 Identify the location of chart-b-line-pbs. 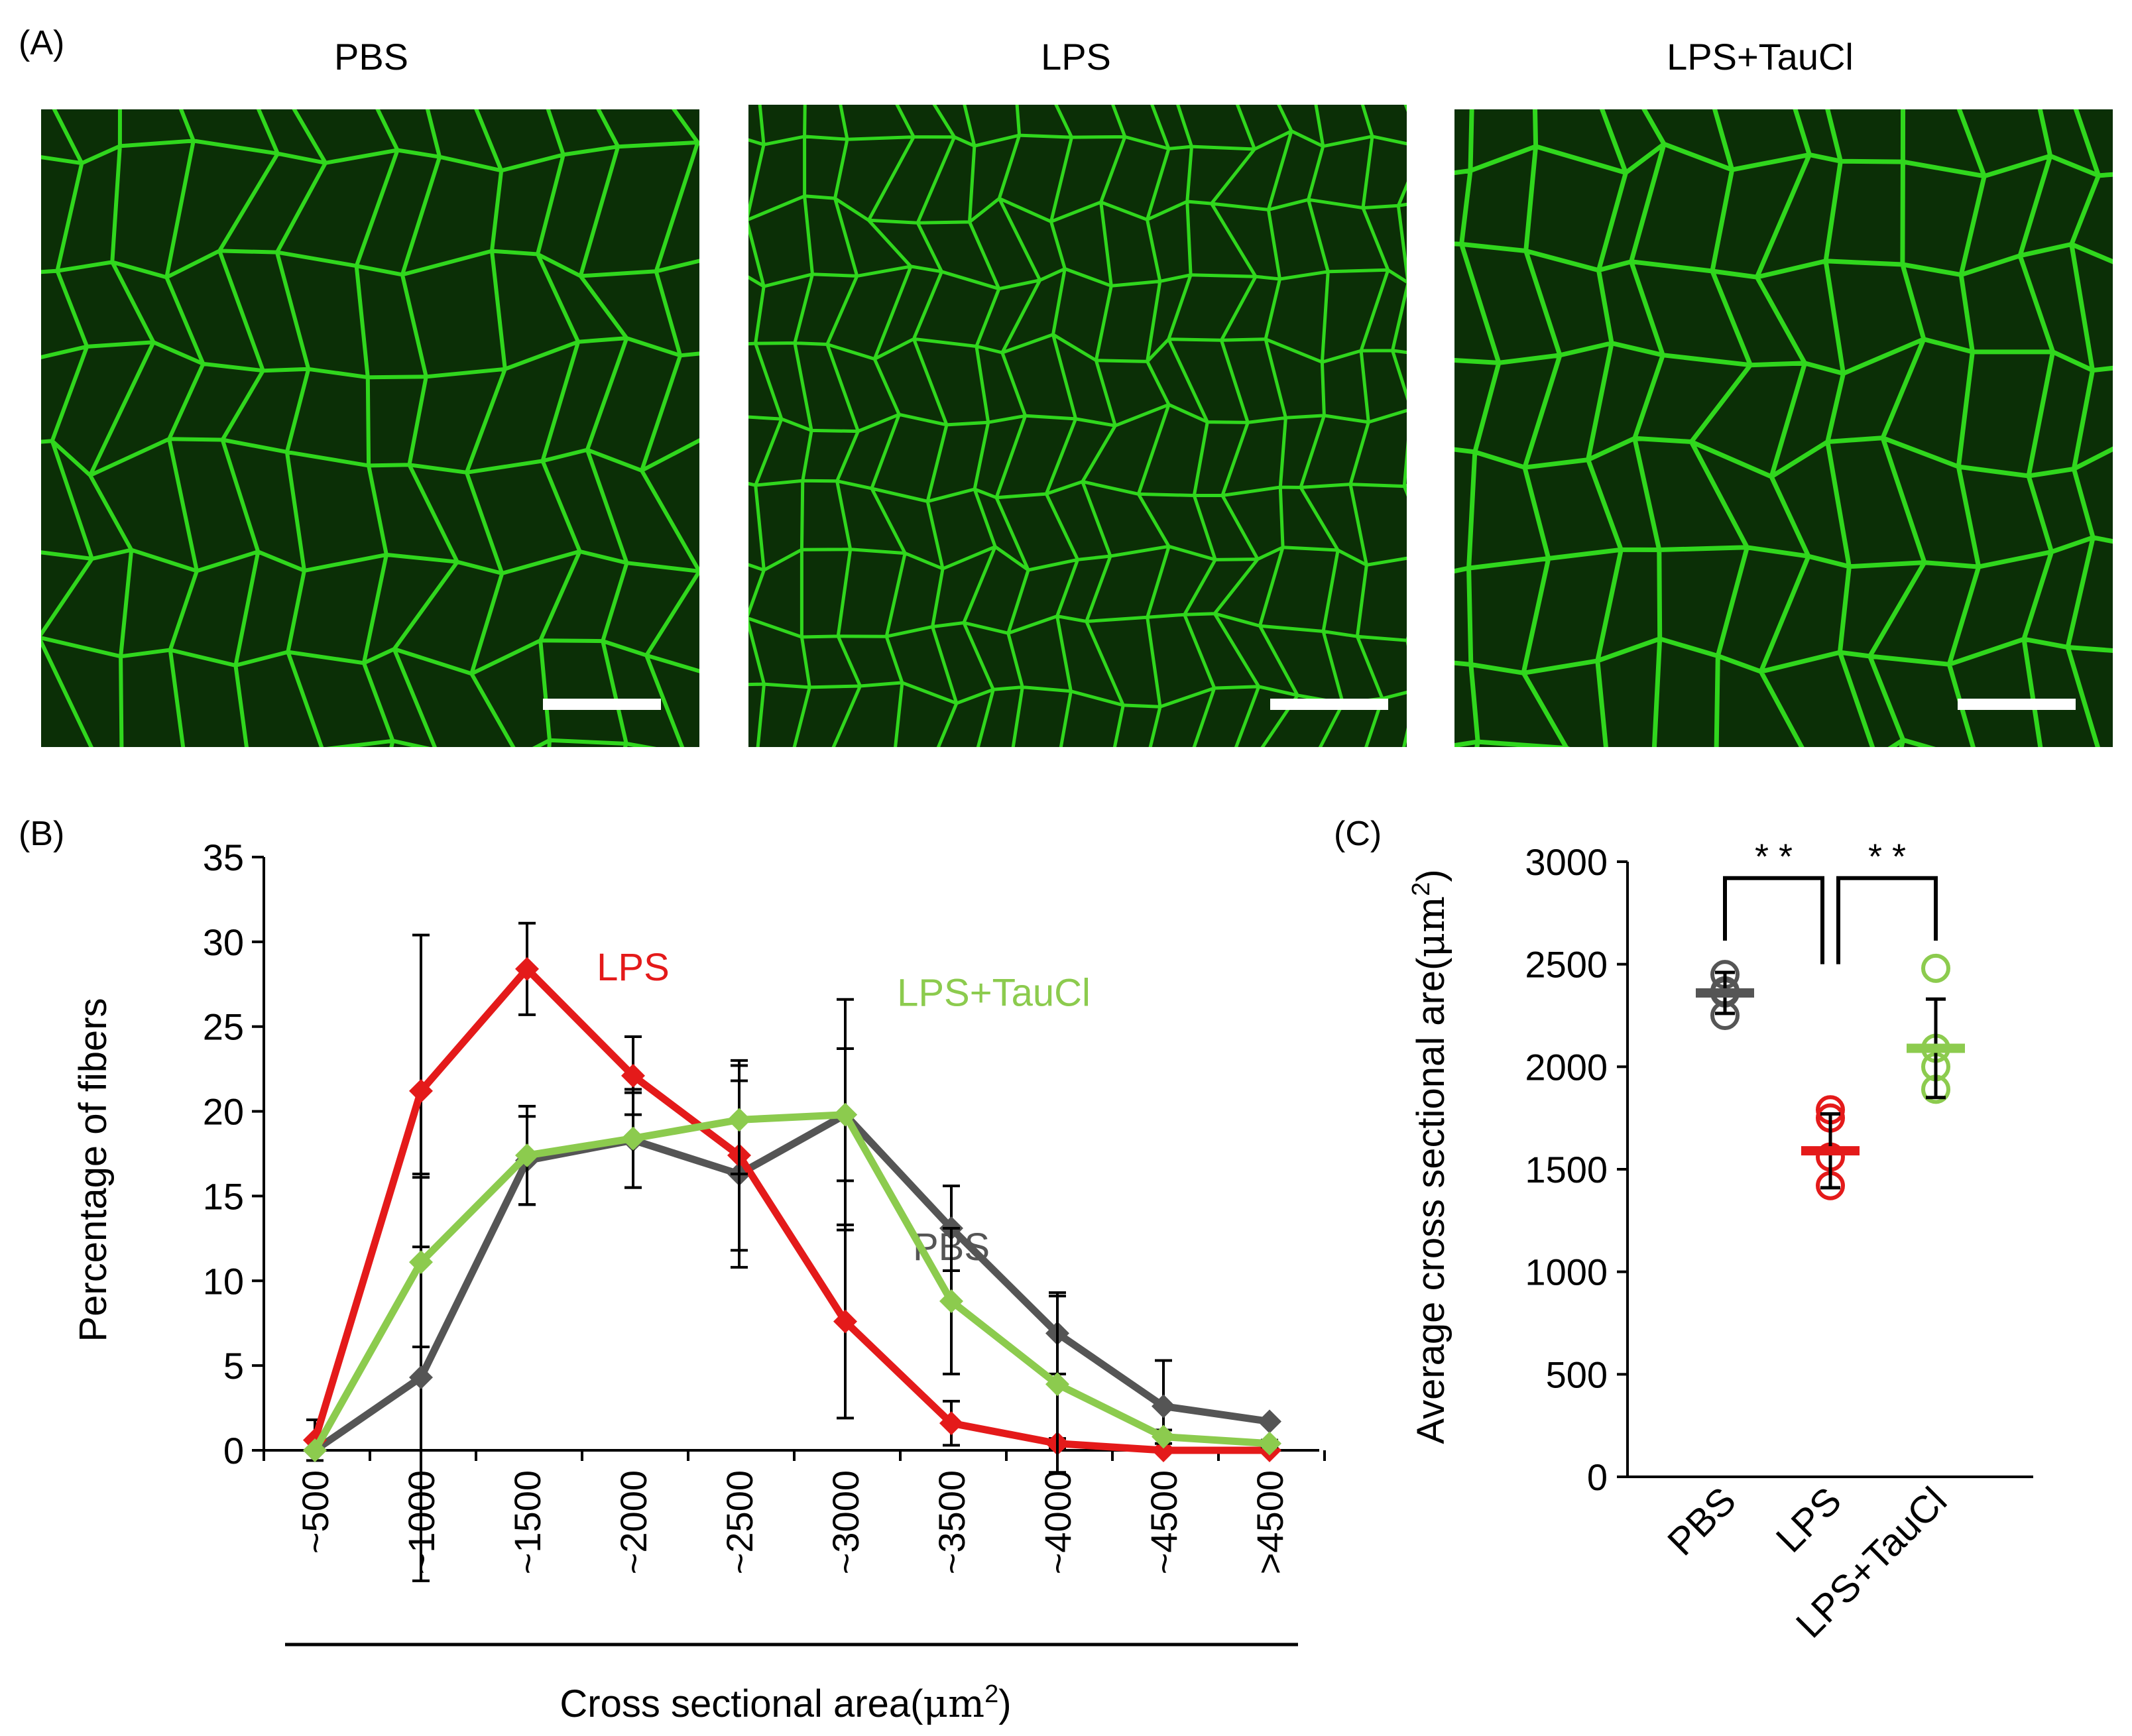
(791, 1282).